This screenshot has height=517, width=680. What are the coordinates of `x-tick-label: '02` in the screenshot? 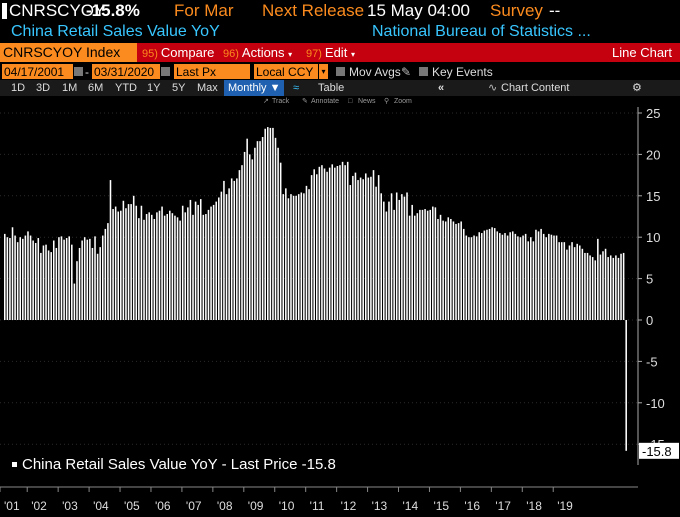 It's located at (39, 506).